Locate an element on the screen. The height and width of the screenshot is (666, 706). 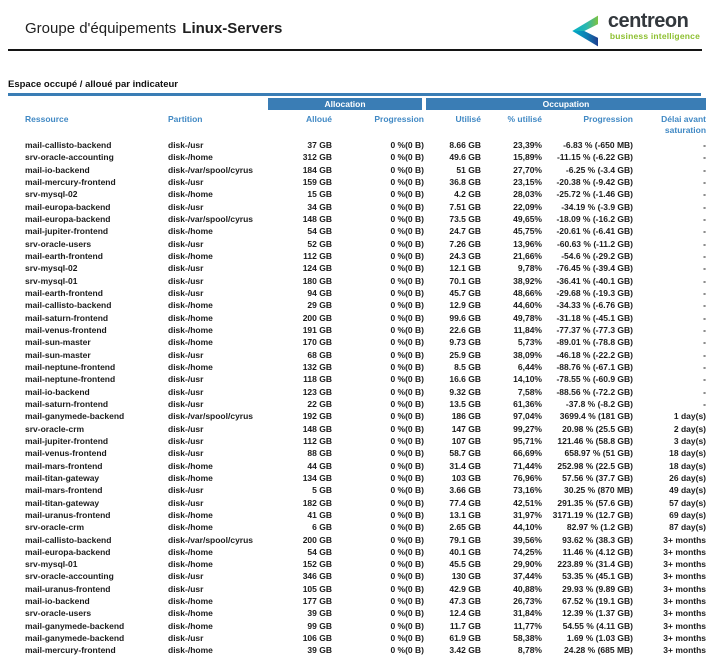
cell-occupation-progression: -37.8 % (-8.2 GB) is located at coordinates (599, 403).